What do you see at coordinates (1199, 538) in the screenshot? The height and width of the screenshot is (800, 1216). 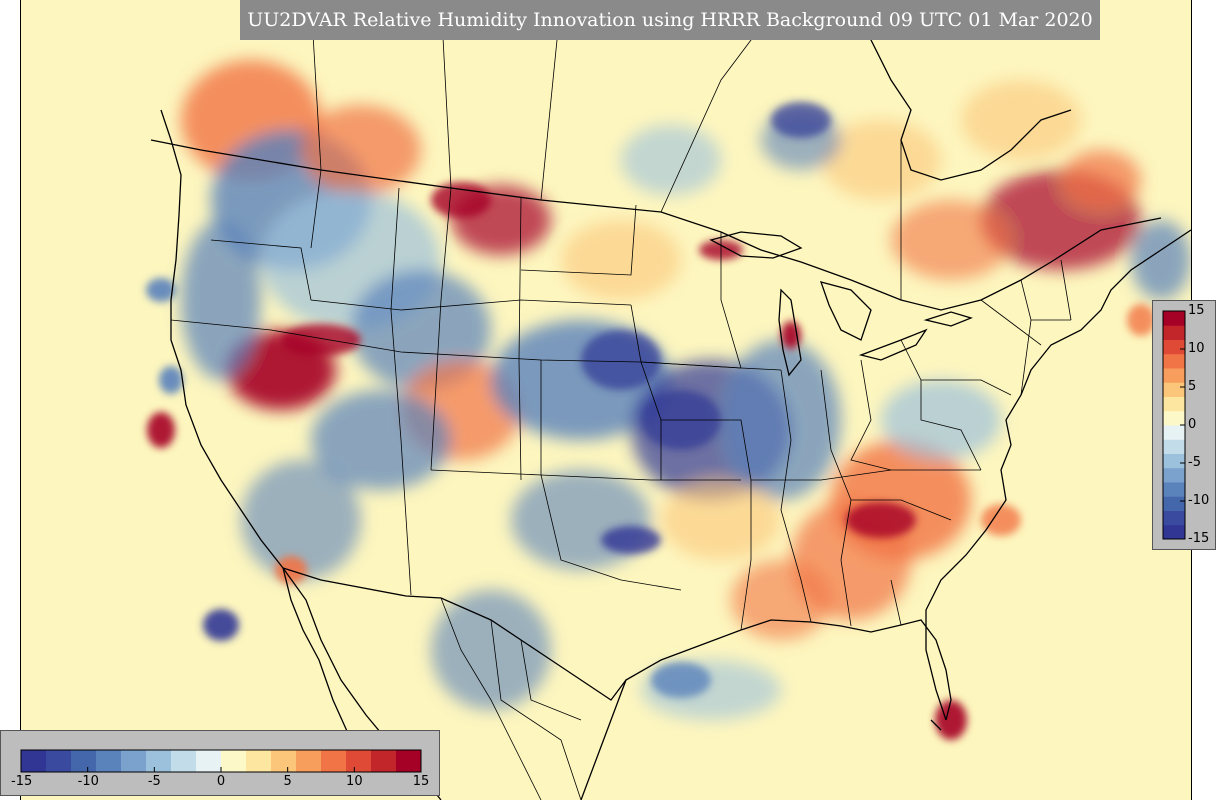 I see `colorbar-v-tick-label: -15` at bounding box center [1199, 538].